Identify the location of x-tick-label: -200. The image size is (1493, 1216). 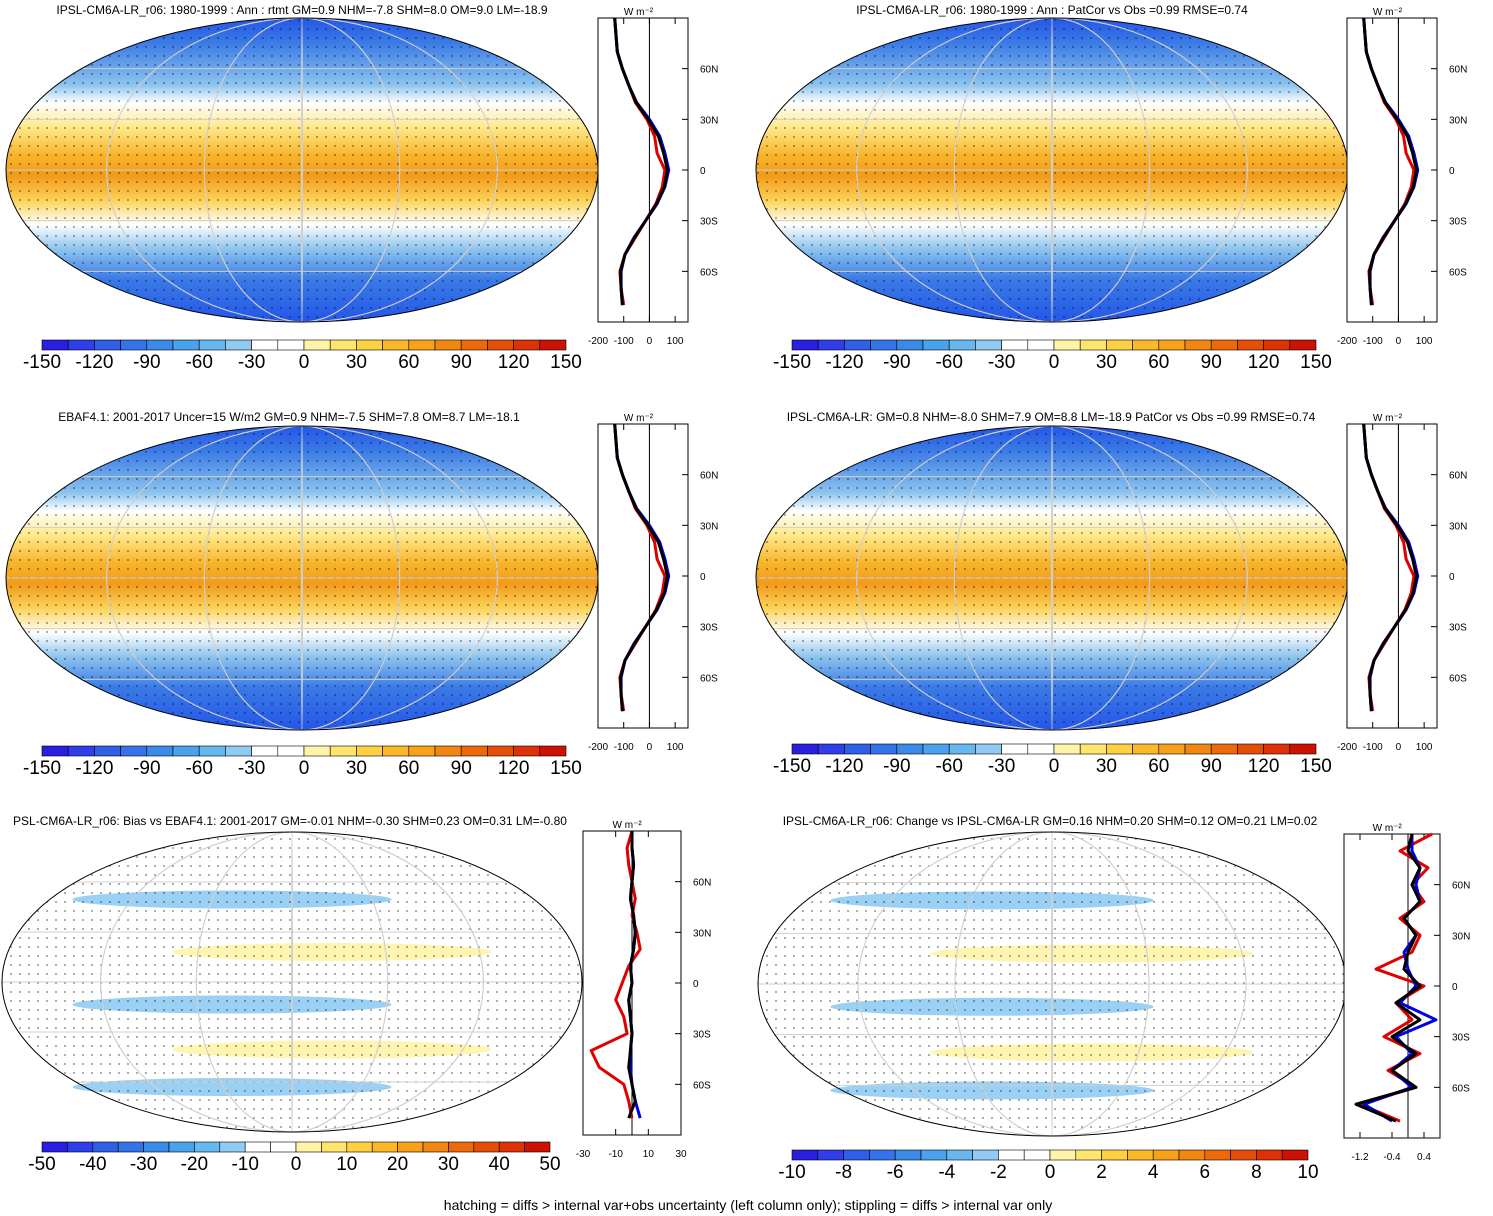
(1347, 747).